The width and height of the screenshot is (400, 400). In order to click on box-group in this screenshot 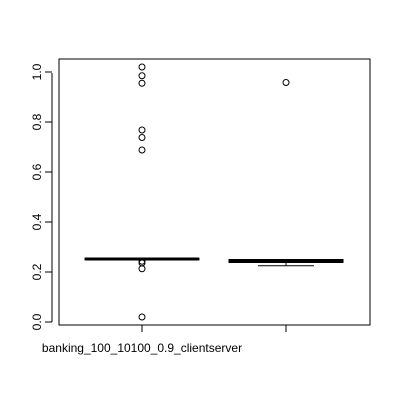, I will do `click(286, 173)`.